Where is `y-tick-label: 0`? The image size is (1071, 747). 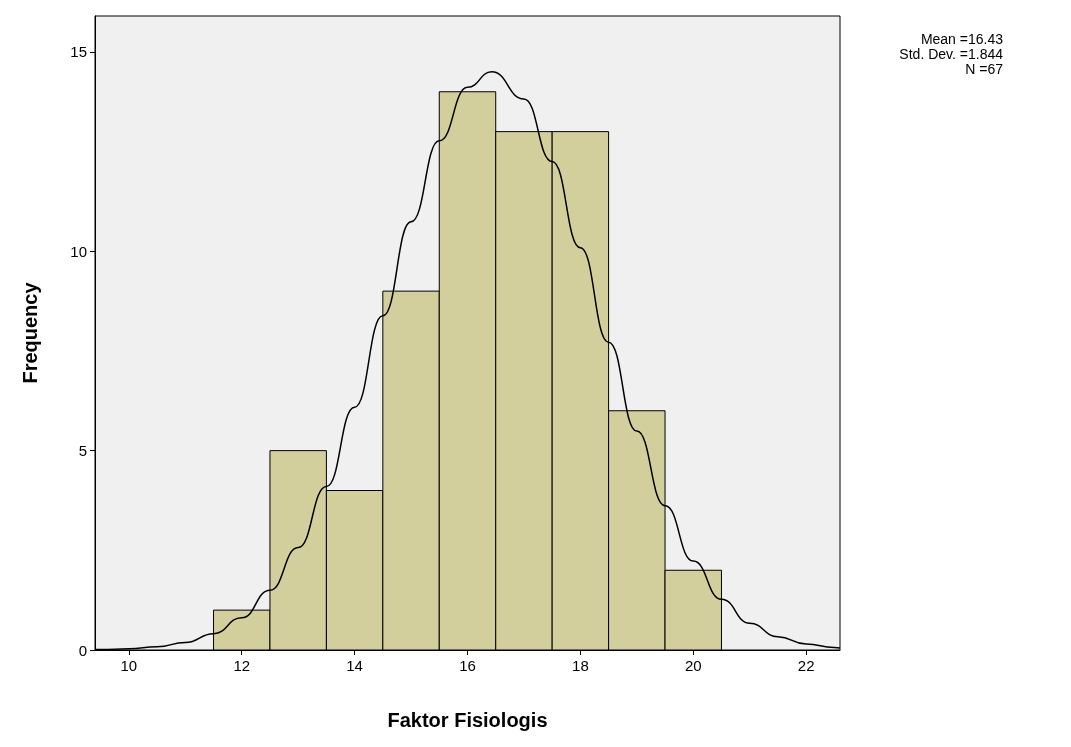 y-tick-label: 0 is located at coordinates (82, 650).